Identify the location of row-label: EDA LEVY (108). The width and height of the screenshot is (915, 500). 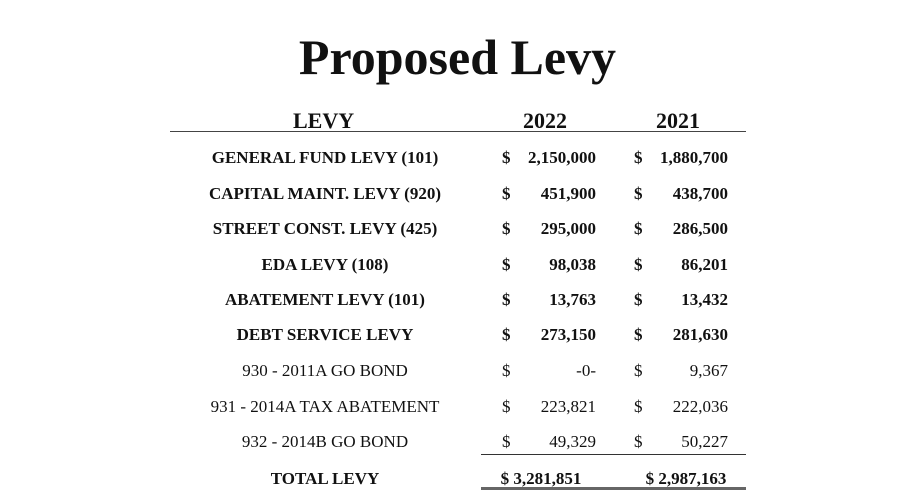
(325, 264).